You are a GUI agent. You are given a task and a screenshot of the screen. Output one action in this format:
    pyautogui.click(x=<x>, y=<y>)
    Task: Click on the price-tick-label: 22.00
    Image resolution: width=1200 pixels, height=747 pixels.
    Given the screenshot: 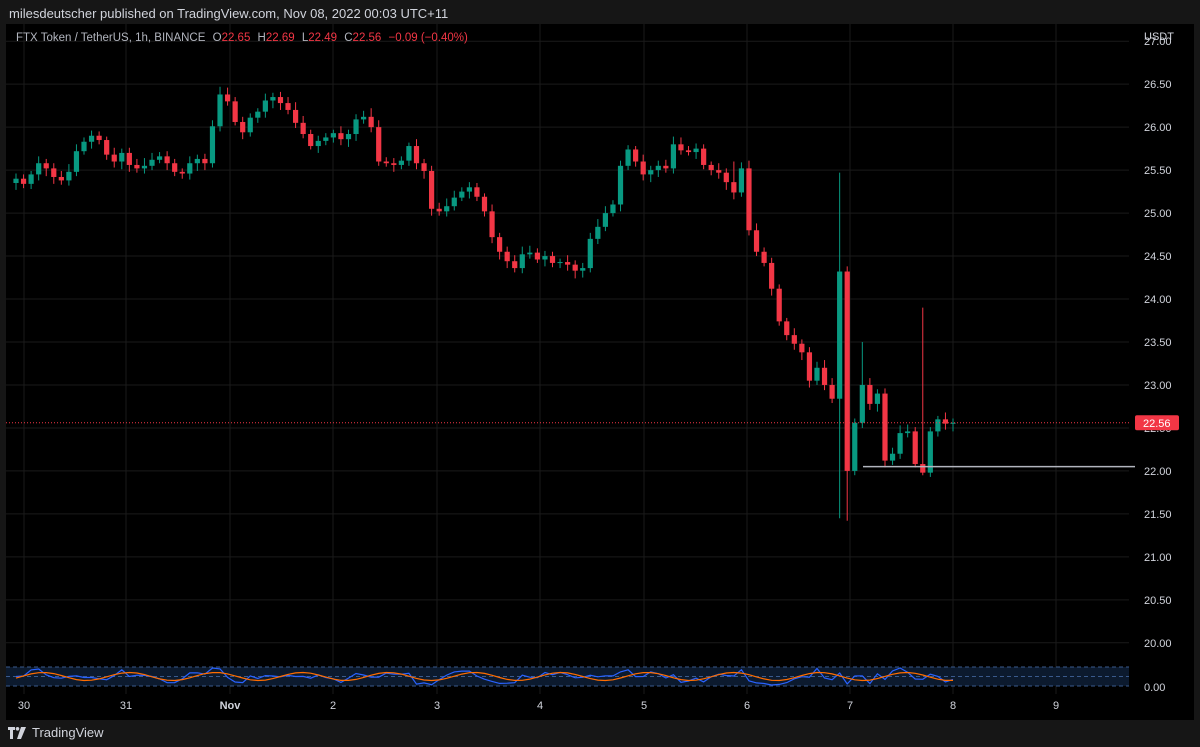 What is the action you would take?
    pyautogui.click(x=1158, y=472)
    